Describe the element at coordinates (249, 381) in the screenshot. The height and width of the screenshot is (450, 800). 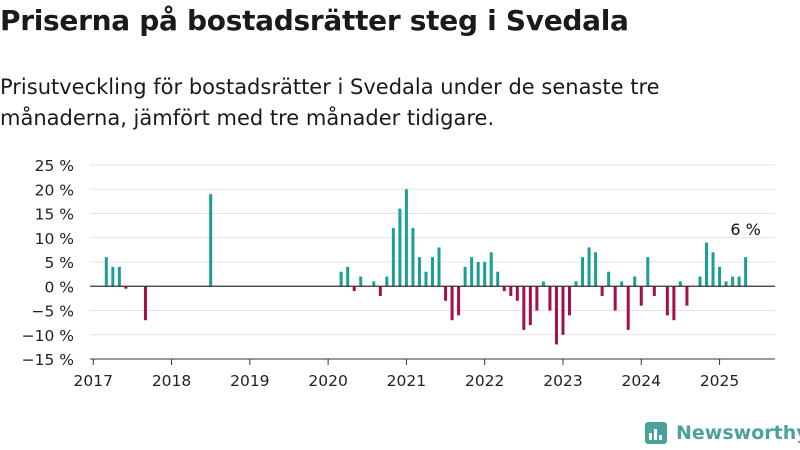
I see `x-tick-label: 2019` at that location.